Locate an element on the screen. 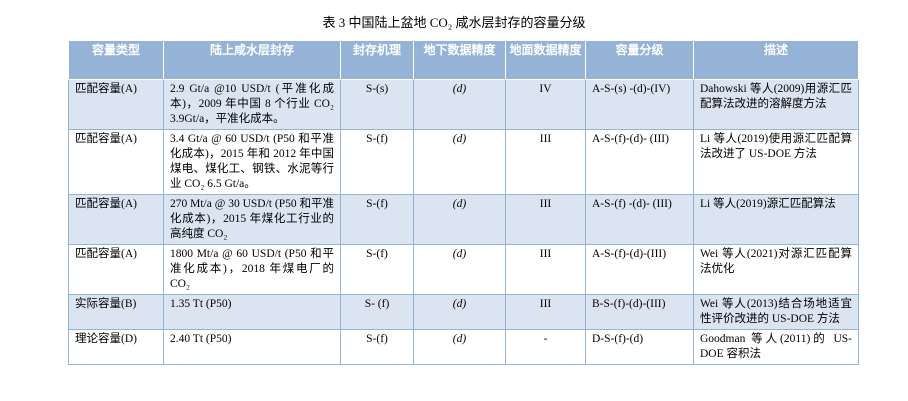 Image resolution: width=908 pixels, height=401 pixels. header-cell: 地下数据精度 is located at coordinates (459, 60).